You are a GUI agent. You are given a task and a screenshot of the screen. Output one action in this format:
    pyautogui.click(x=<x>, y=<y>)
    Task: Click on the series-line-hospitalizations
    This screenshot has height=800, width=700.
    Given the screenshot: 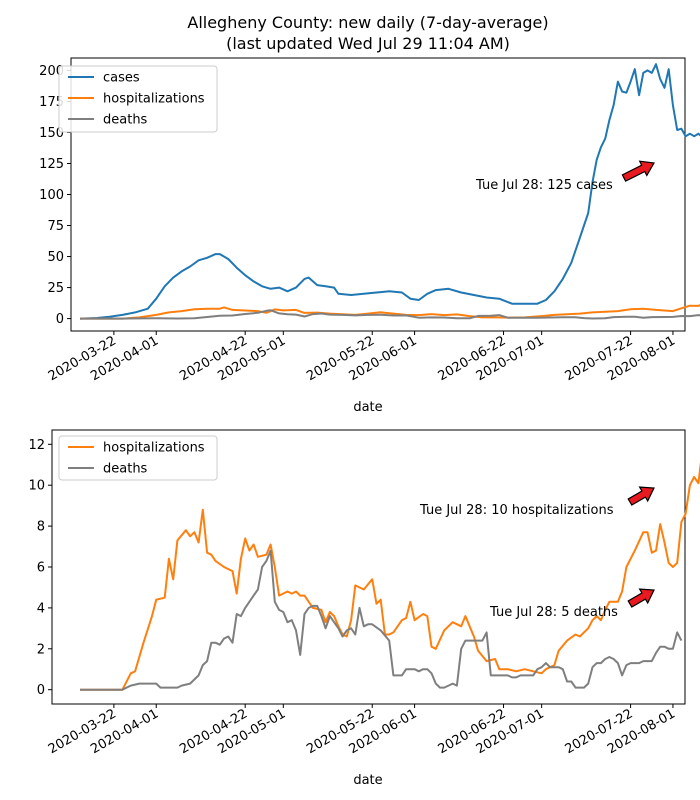 What is the action you would take?
    pyautogui.click(x=390, y=312)
    